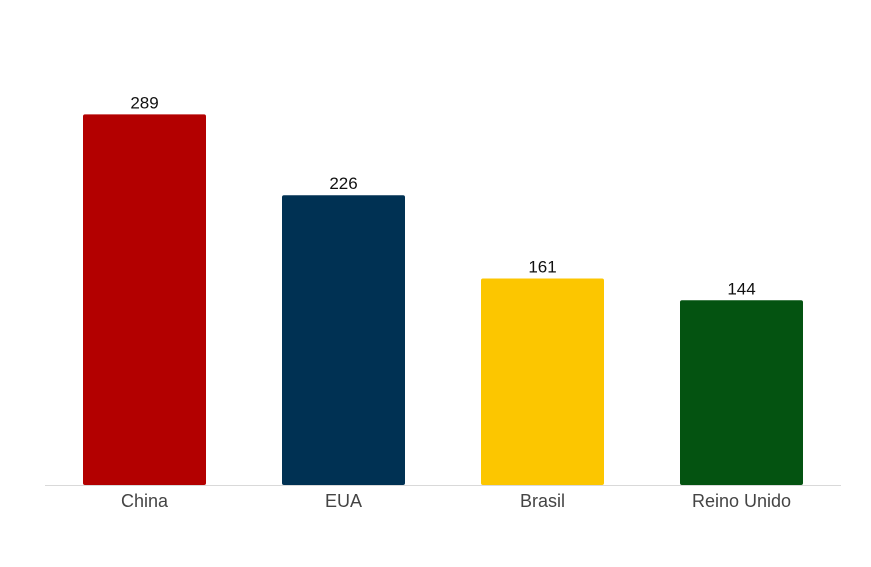 The image size is (871, 567). Describe the element at coordinates (542, 381) in the screenshot. I see `bar-brasil` at that location.